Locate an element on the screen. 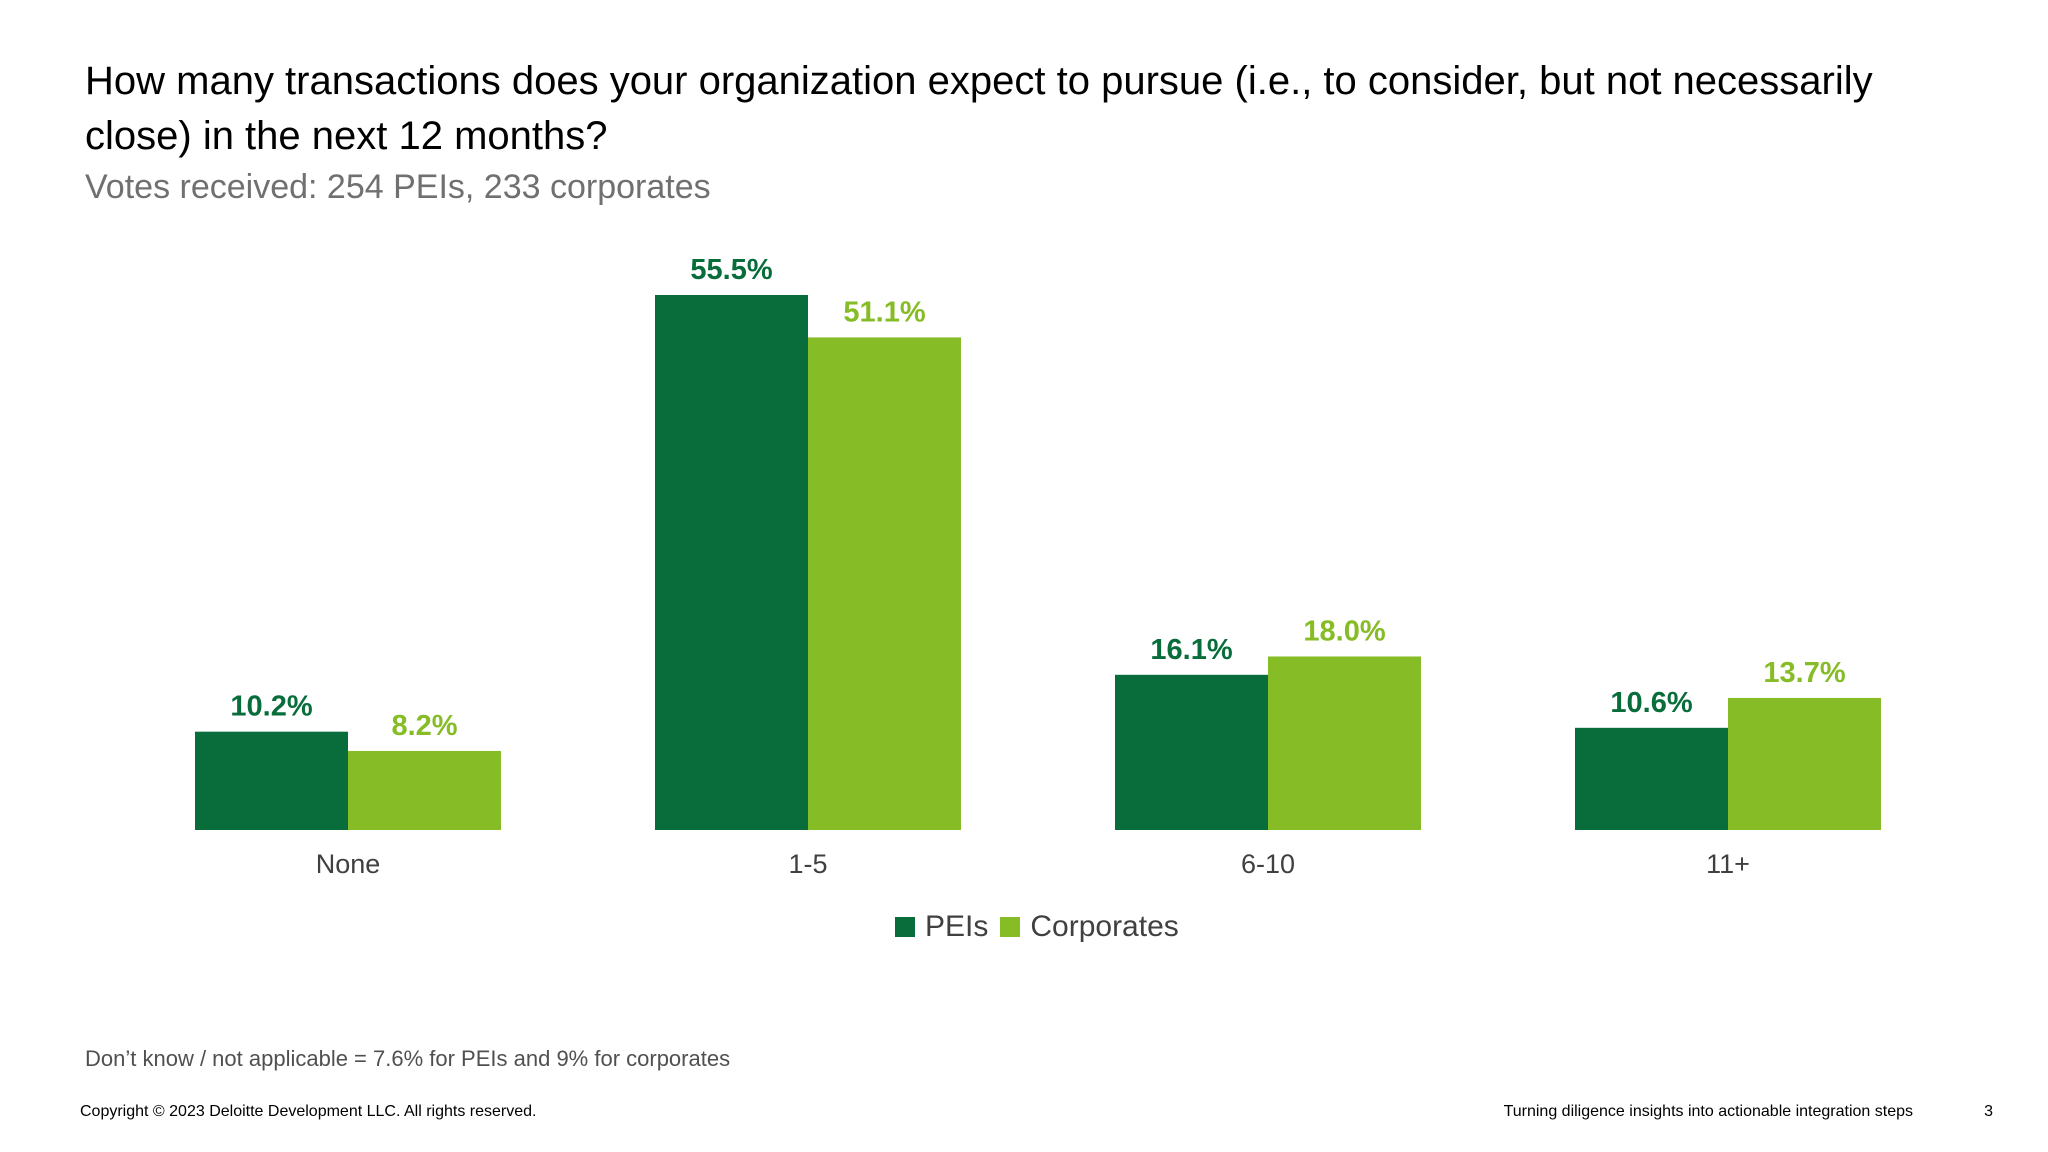 Image resolution: width=2048 pixels, height=1152 pixels. data-label-peis-3: 10.6% is located at coordinates (1651, 703).